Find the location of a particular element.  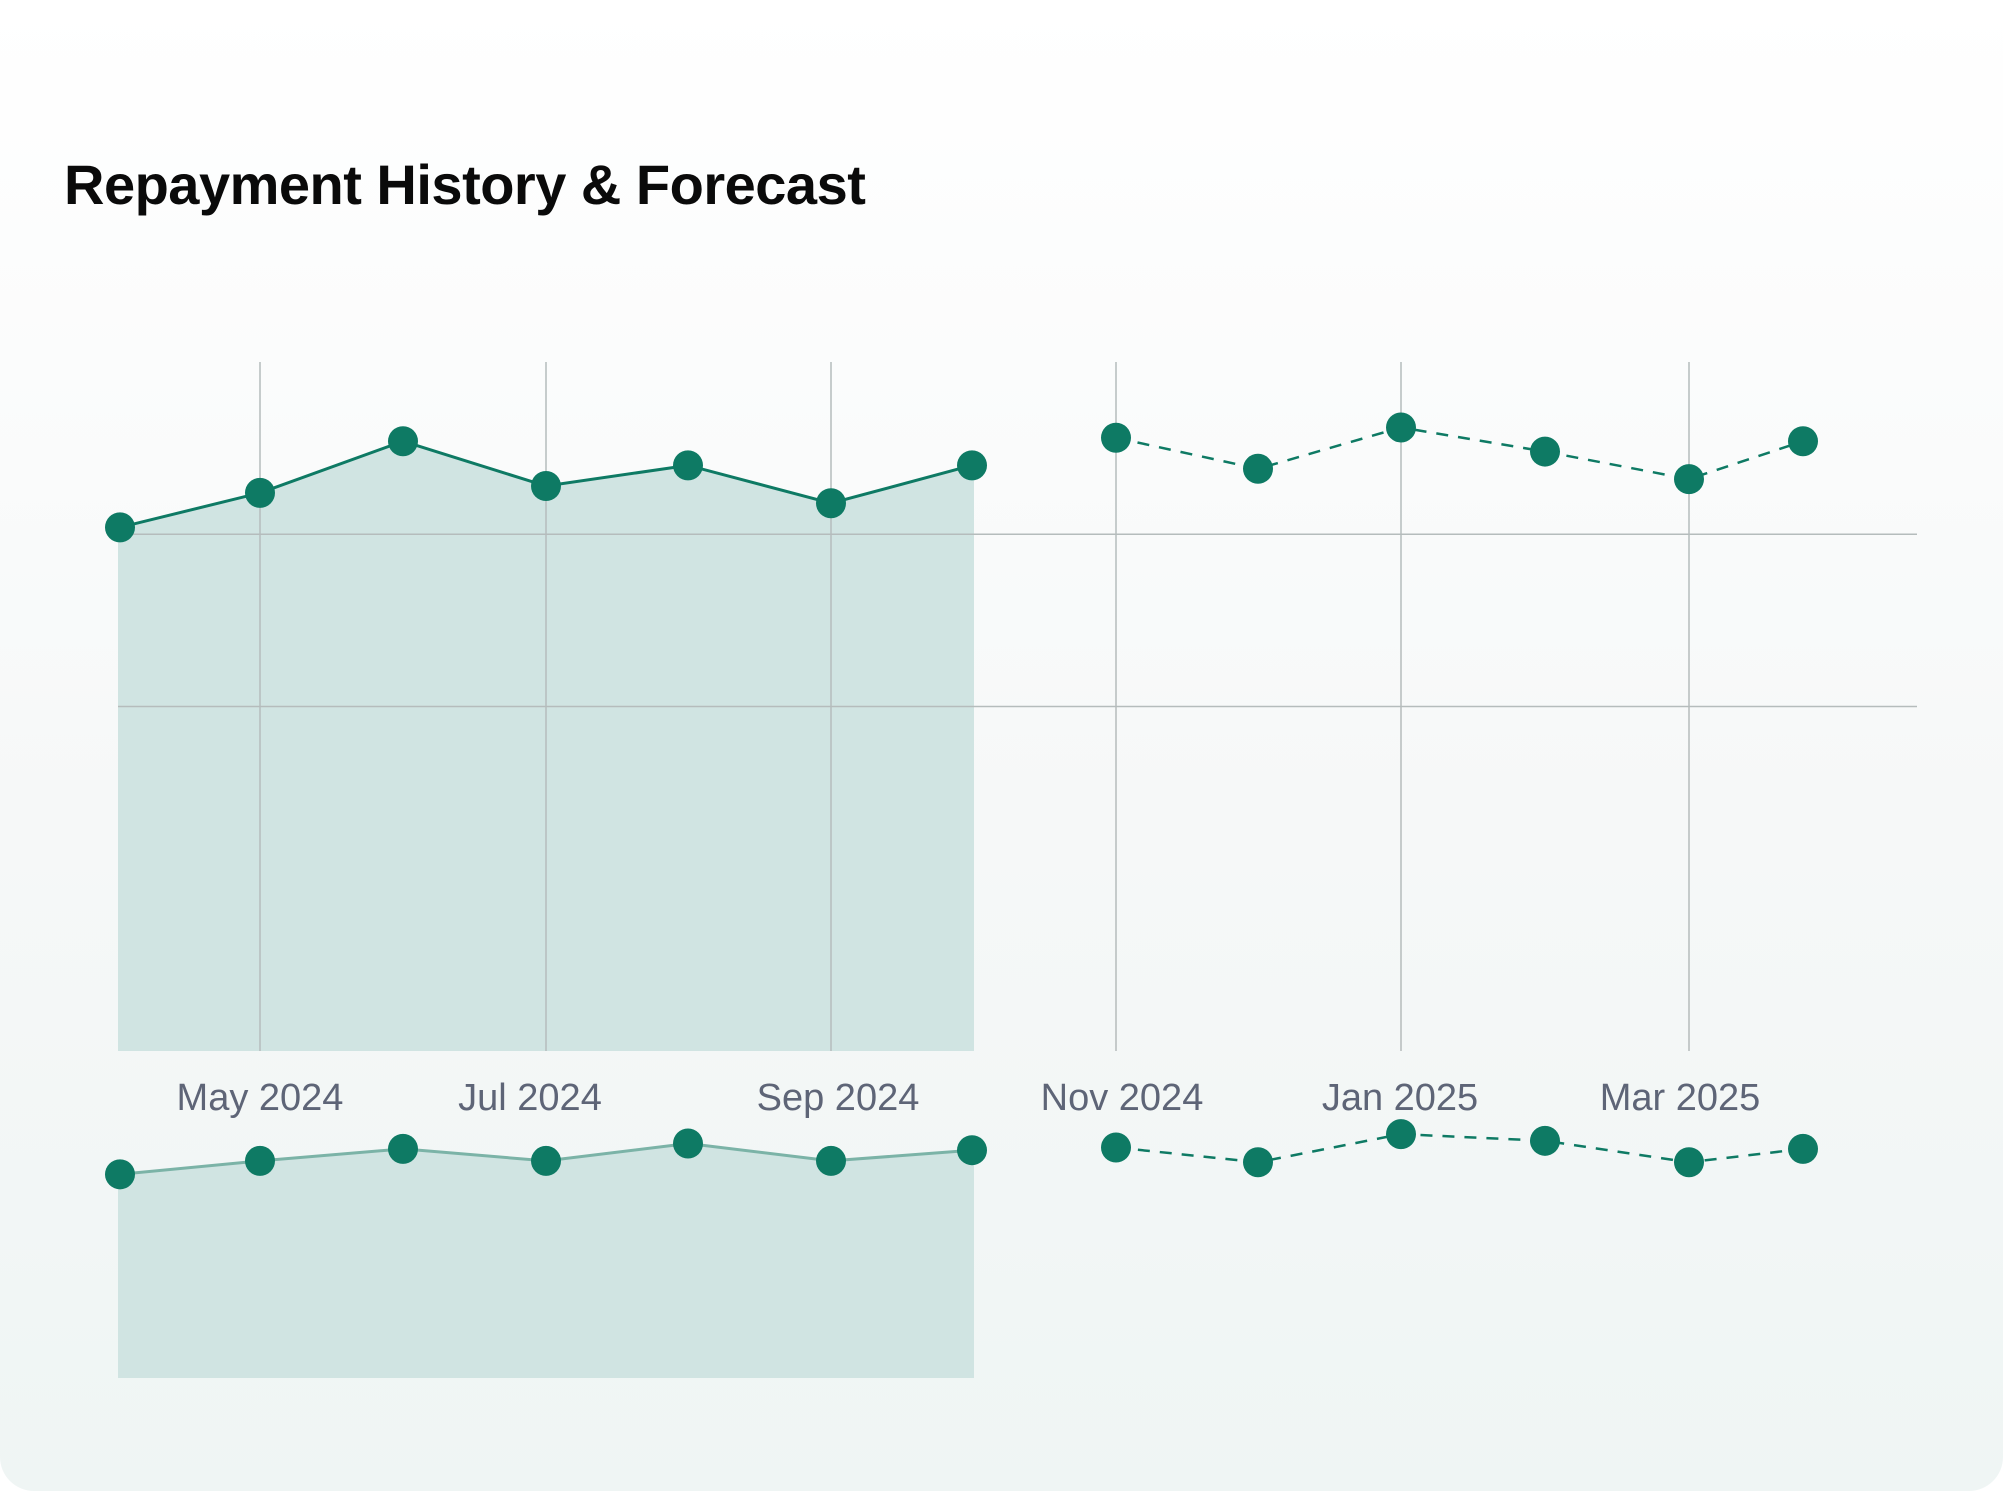

overview-area is located at coordinates (546, 1260).